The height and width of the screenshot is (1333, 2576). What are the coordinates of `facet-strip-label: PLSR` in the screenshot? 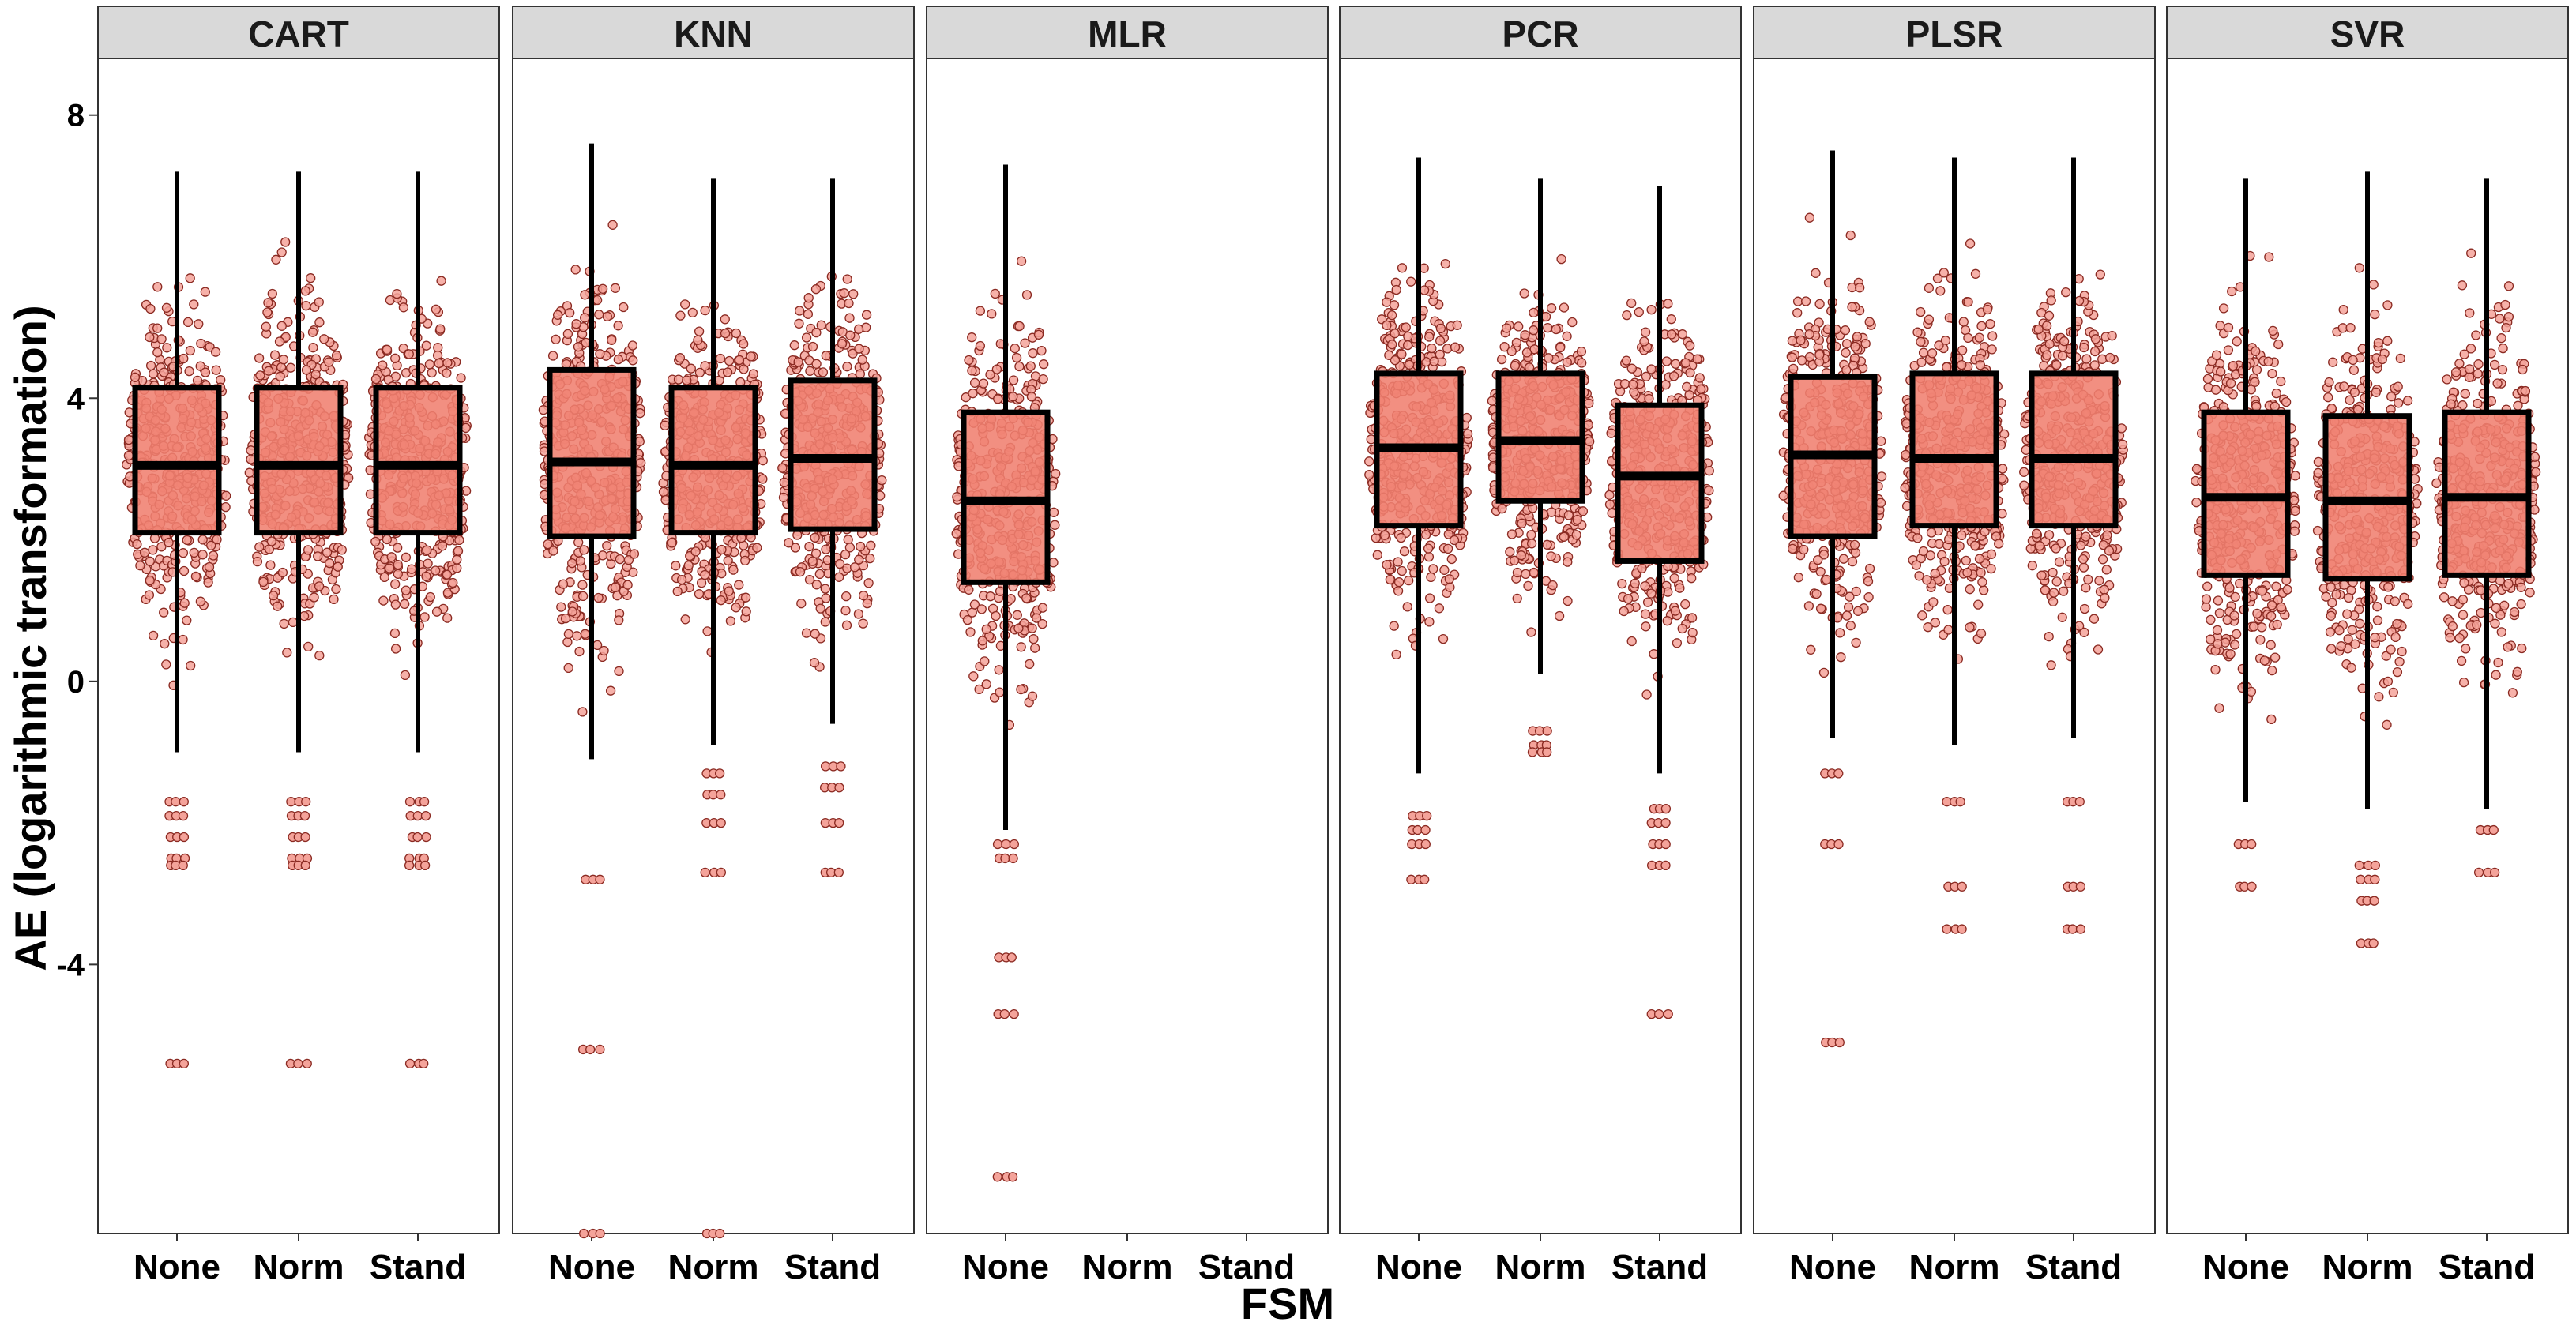 It's located at (1955, 33).